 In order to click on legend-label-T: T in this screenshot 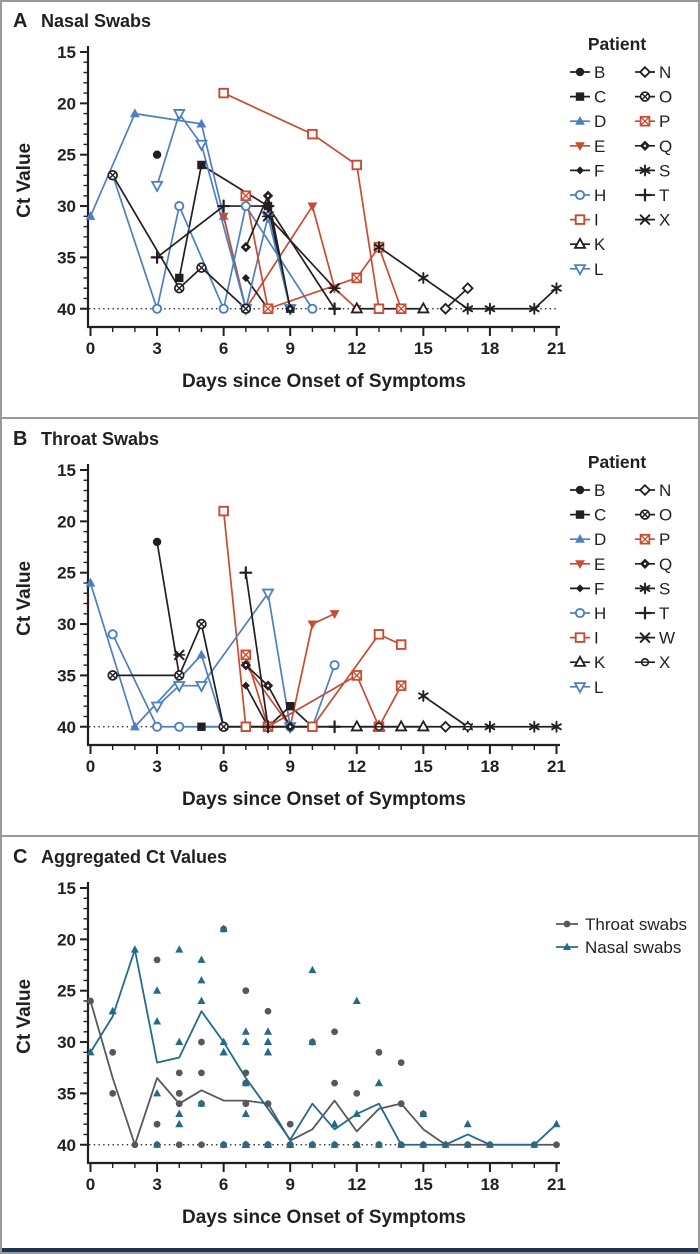, I will do `click(664, 195)`.